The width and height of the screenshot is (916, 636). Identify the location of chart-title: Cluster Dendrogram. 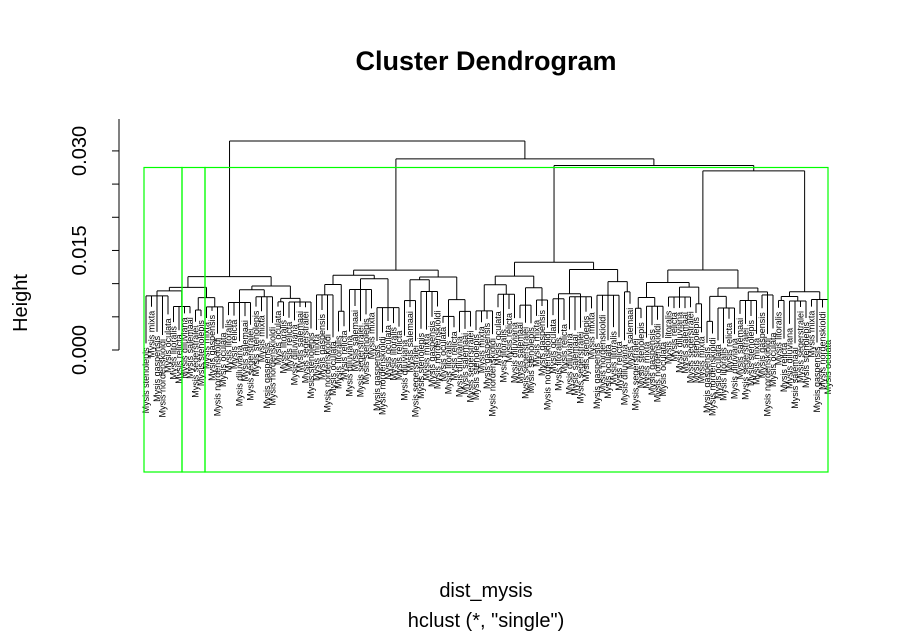
(485, 61).